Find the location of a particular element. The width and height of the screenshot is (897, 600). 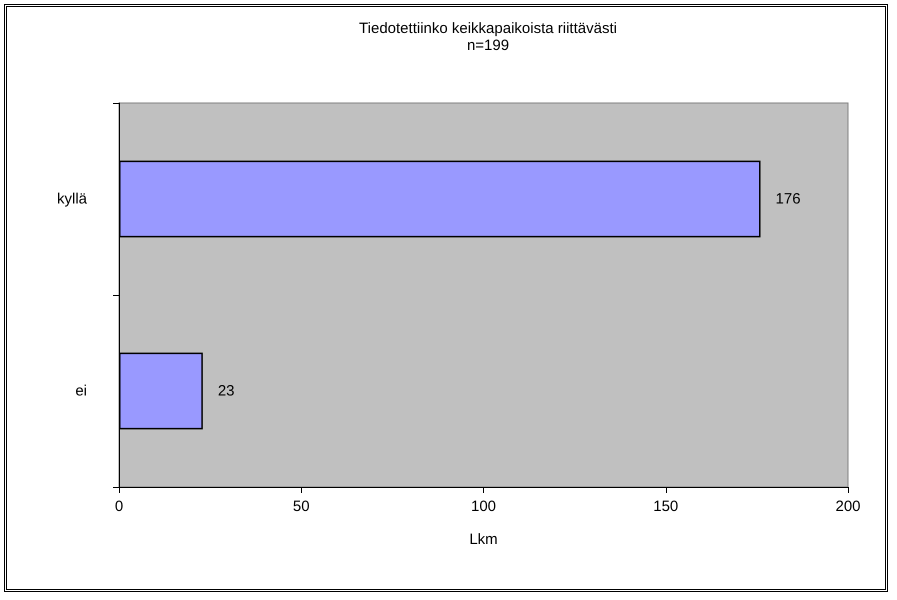

chart-title: Tiedotettiinko keikkapaikoista riittävästi is located at coordinates (488, 28).